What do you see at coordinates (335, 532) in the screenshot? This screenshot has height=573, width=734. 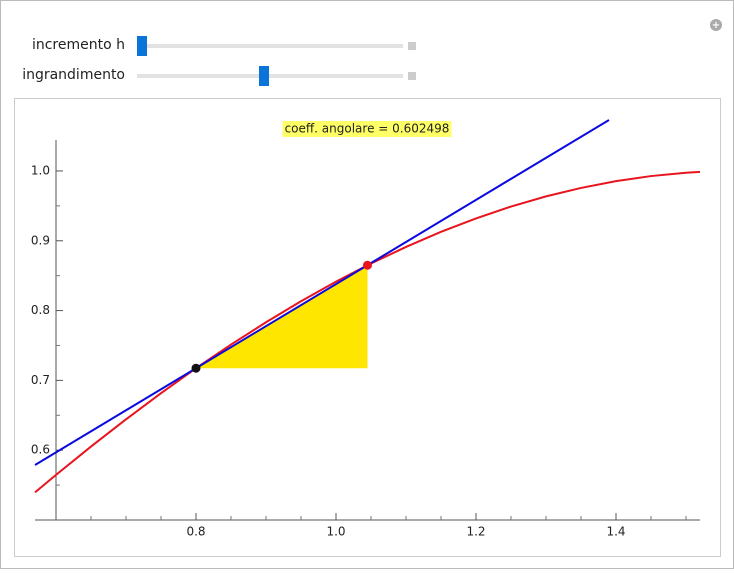 I see `x-tick-label: 1.0` at bounding box center [335, 532].